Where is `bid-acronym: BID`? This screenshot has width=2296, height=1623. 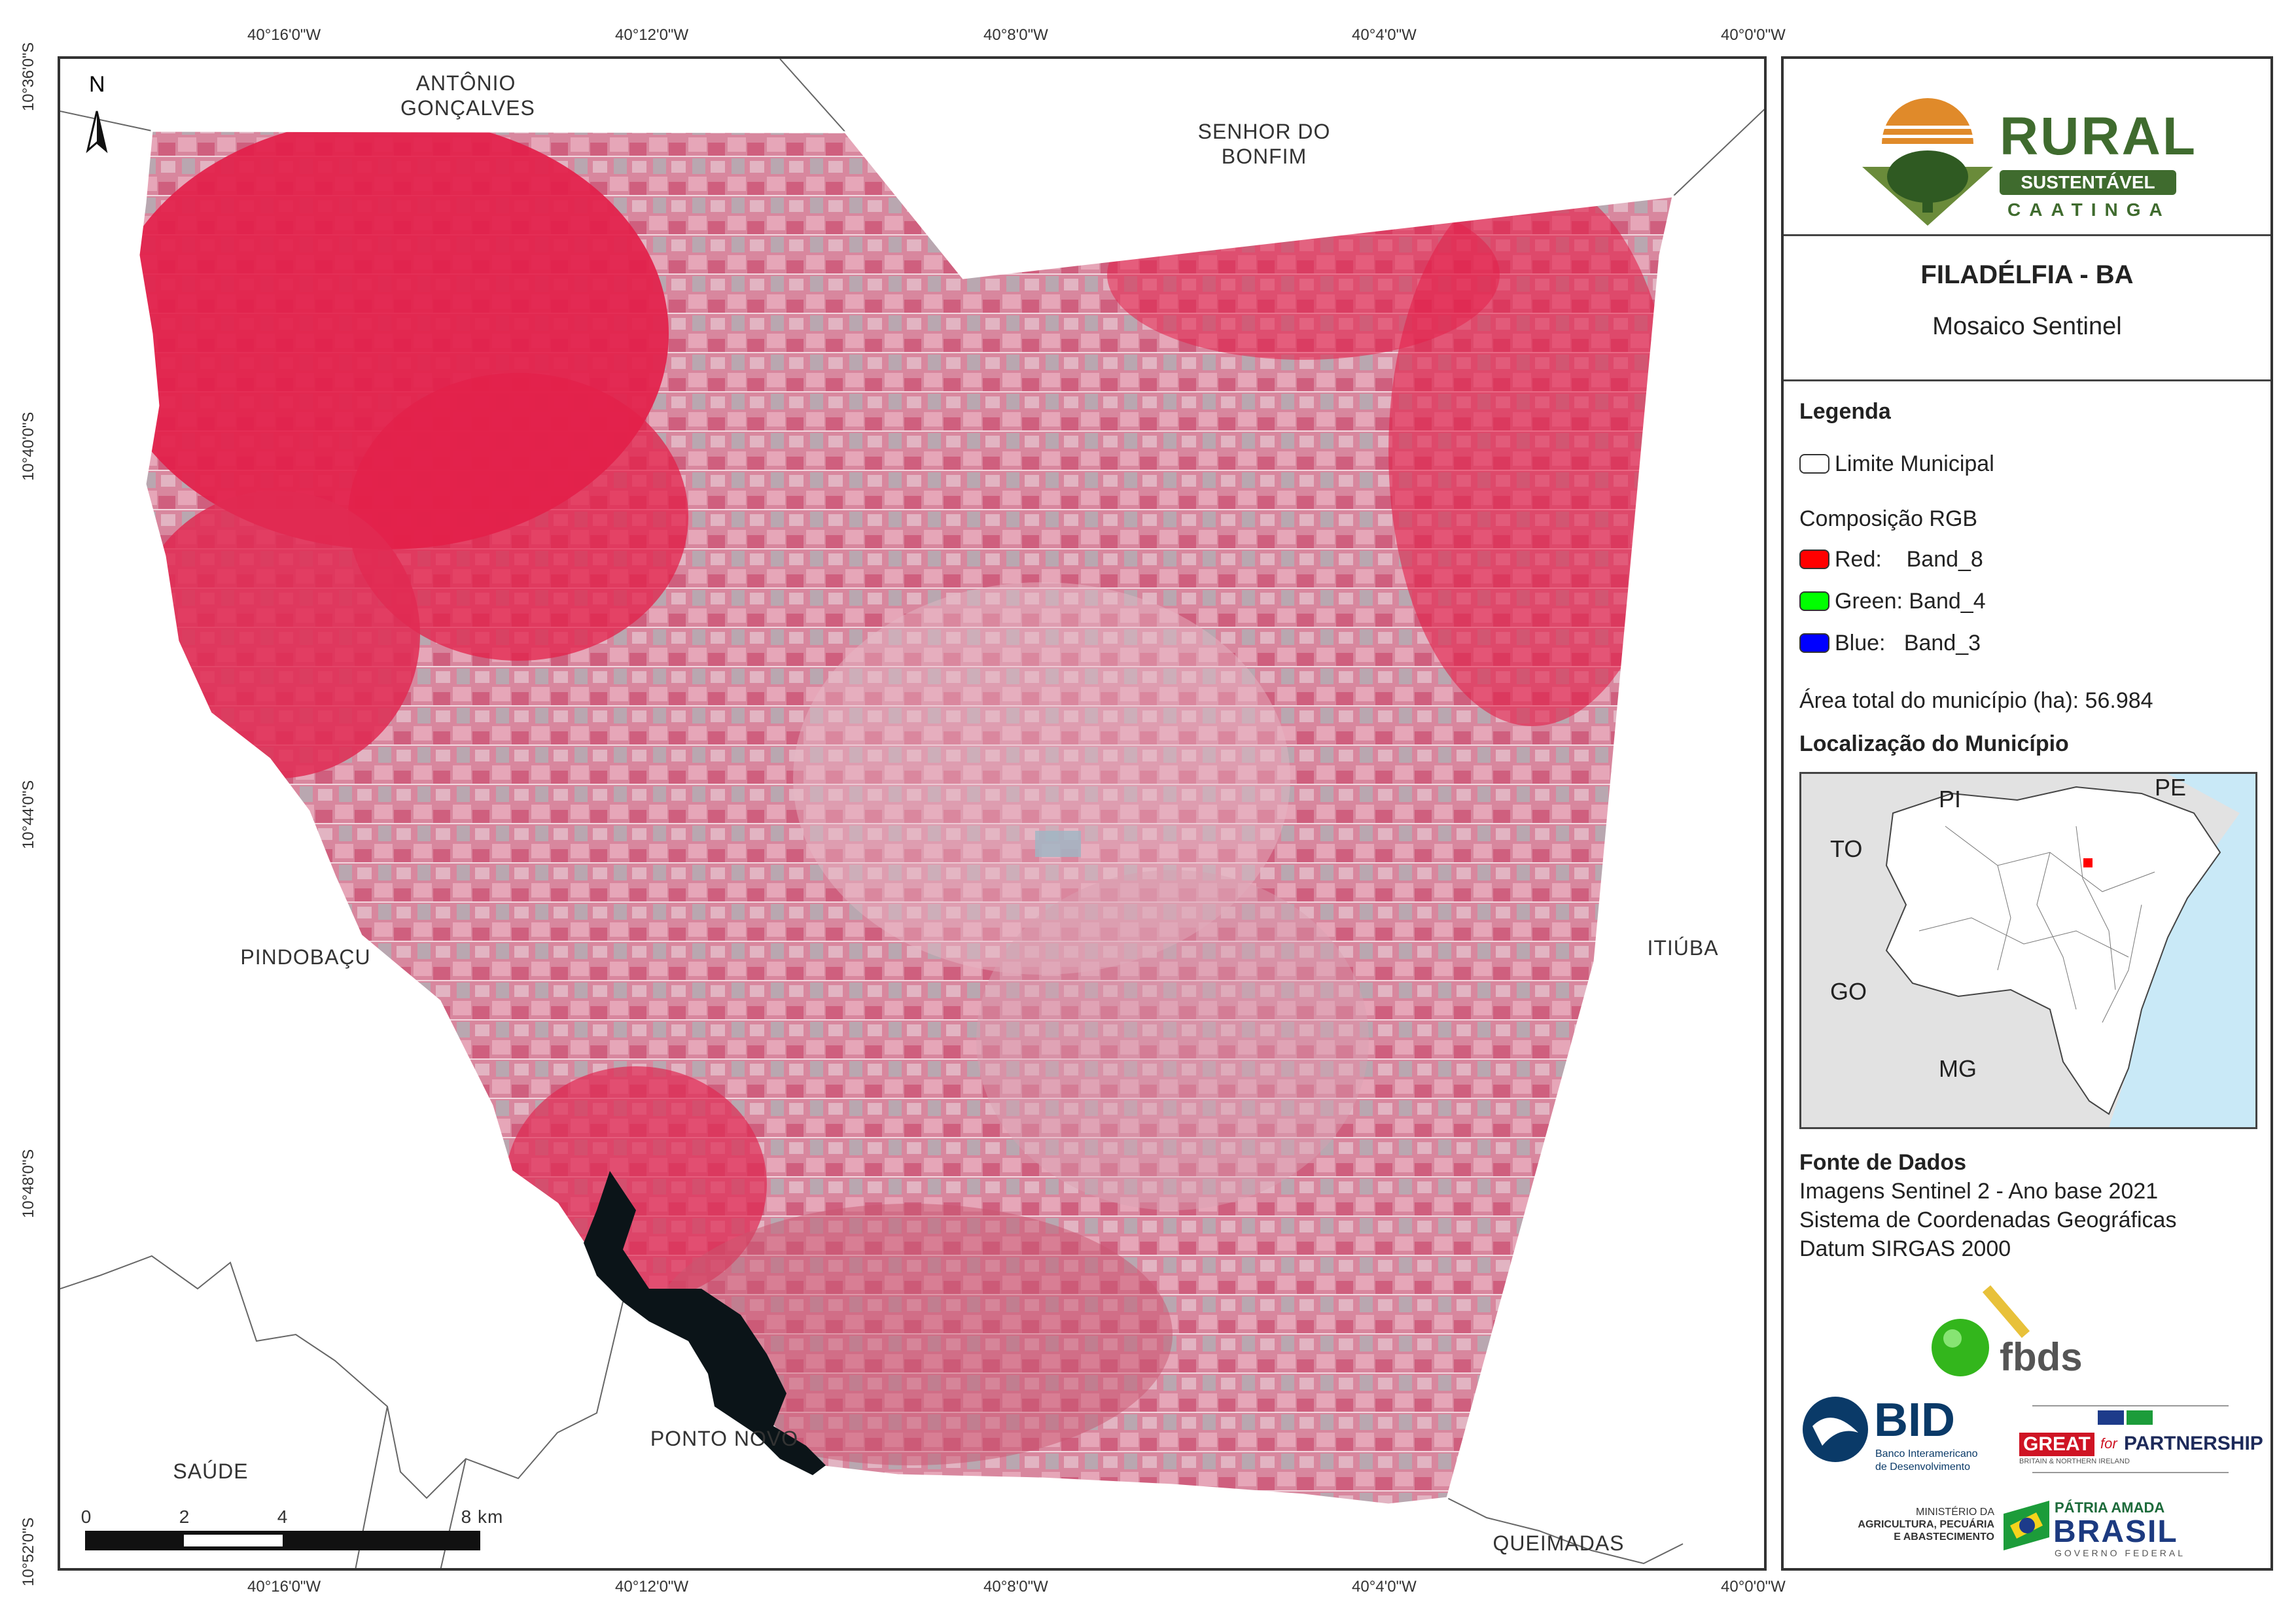 bid-acronym: BID is located at coordinates (1914, 1420).